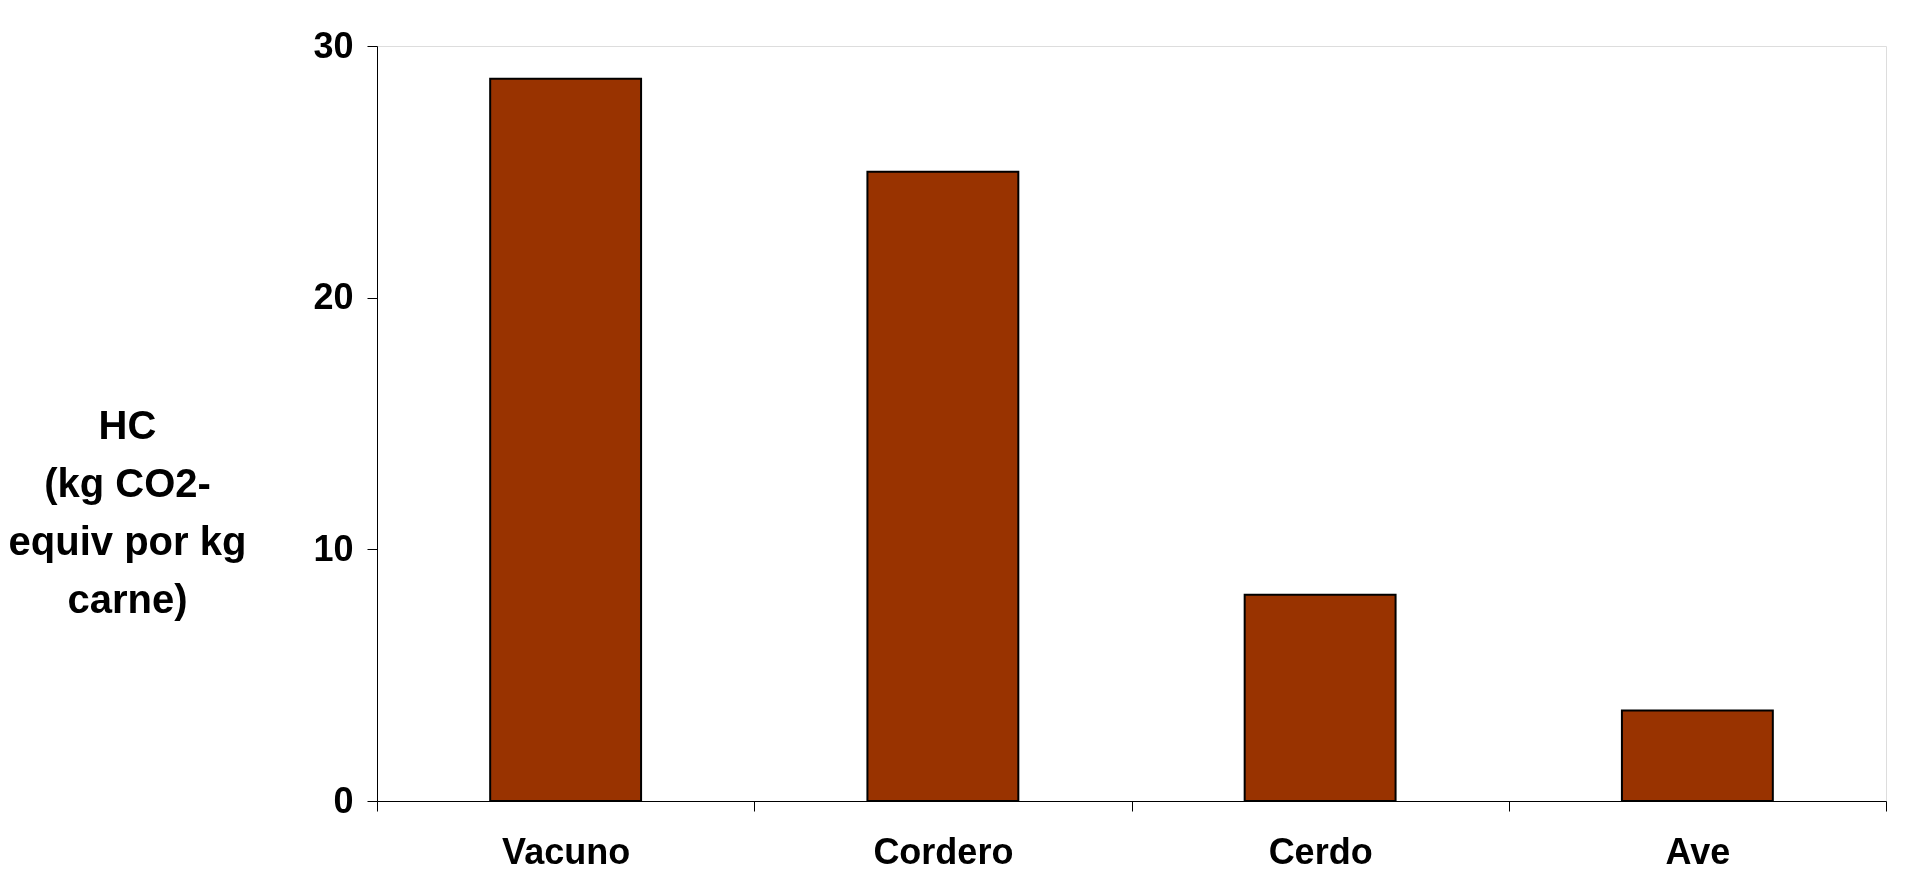  Describe the element at coordinates (127, 511) in the screenshot. I see `y-axis-title: HC (kg CO2- equiv por kg carne)` at that location.